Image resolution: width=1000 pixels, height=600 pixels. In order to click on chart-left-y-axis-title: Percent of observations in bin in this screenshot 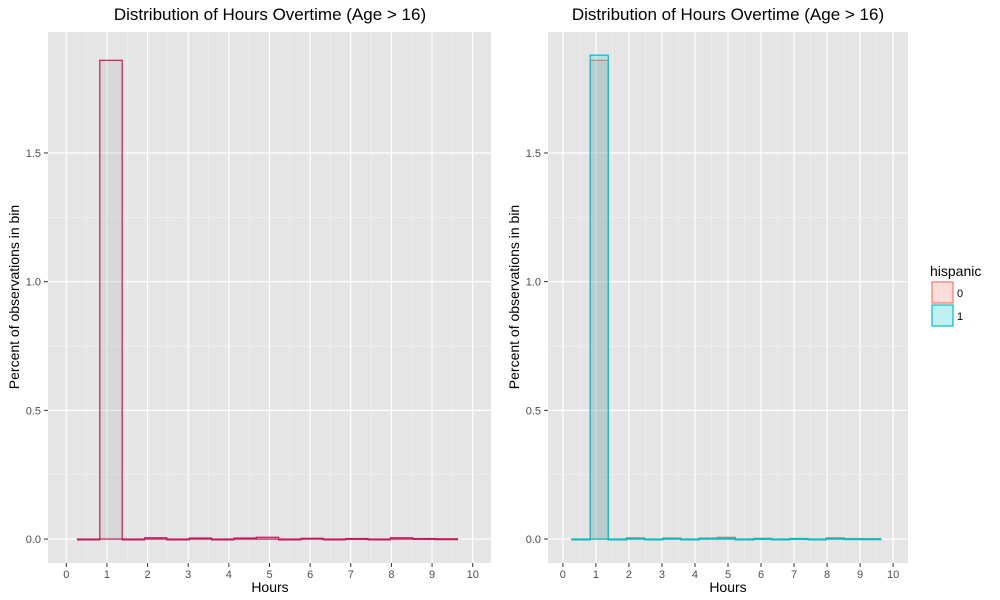, I will do `click(14, 297)`.